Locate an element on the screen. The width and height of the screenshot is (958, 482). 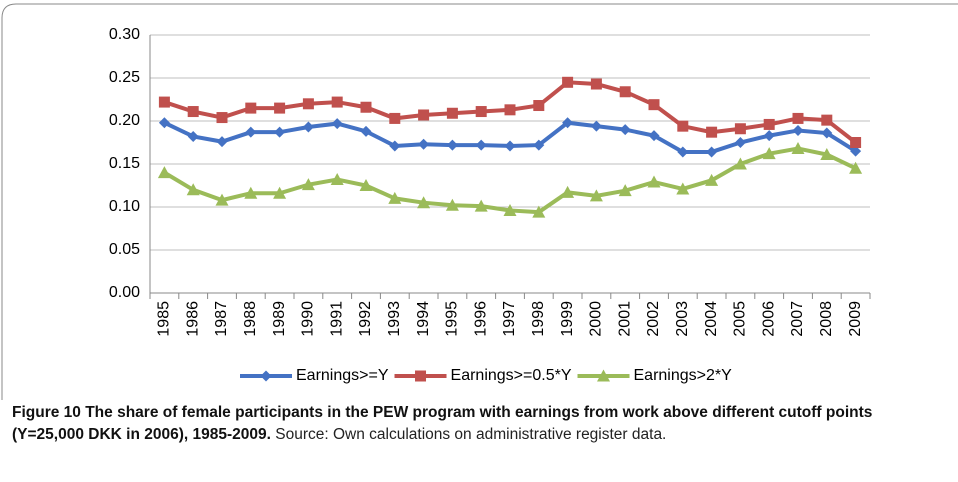
y-tick-label: 0.30 is located at coordinates (124, 34).